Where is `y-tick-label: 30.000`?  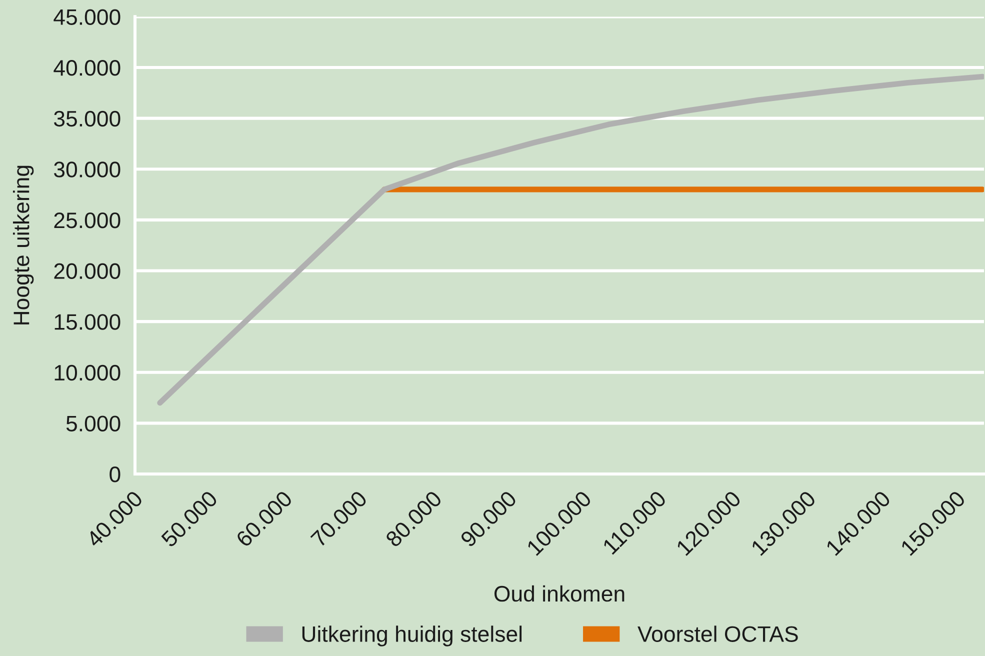
y-tick-label: 30.000 is located at coordinates (87, 170).